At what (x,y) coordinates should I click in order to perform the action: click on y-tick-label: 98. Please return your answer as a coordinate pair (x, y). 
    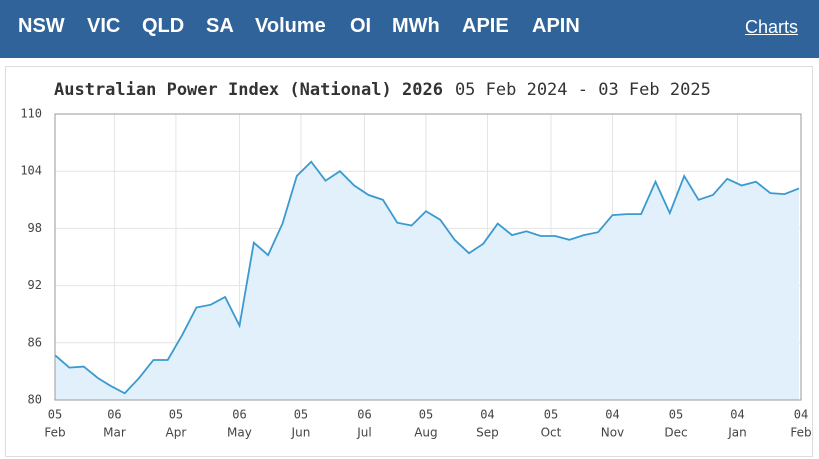
    Looking at the image, I should click on (35, 228).